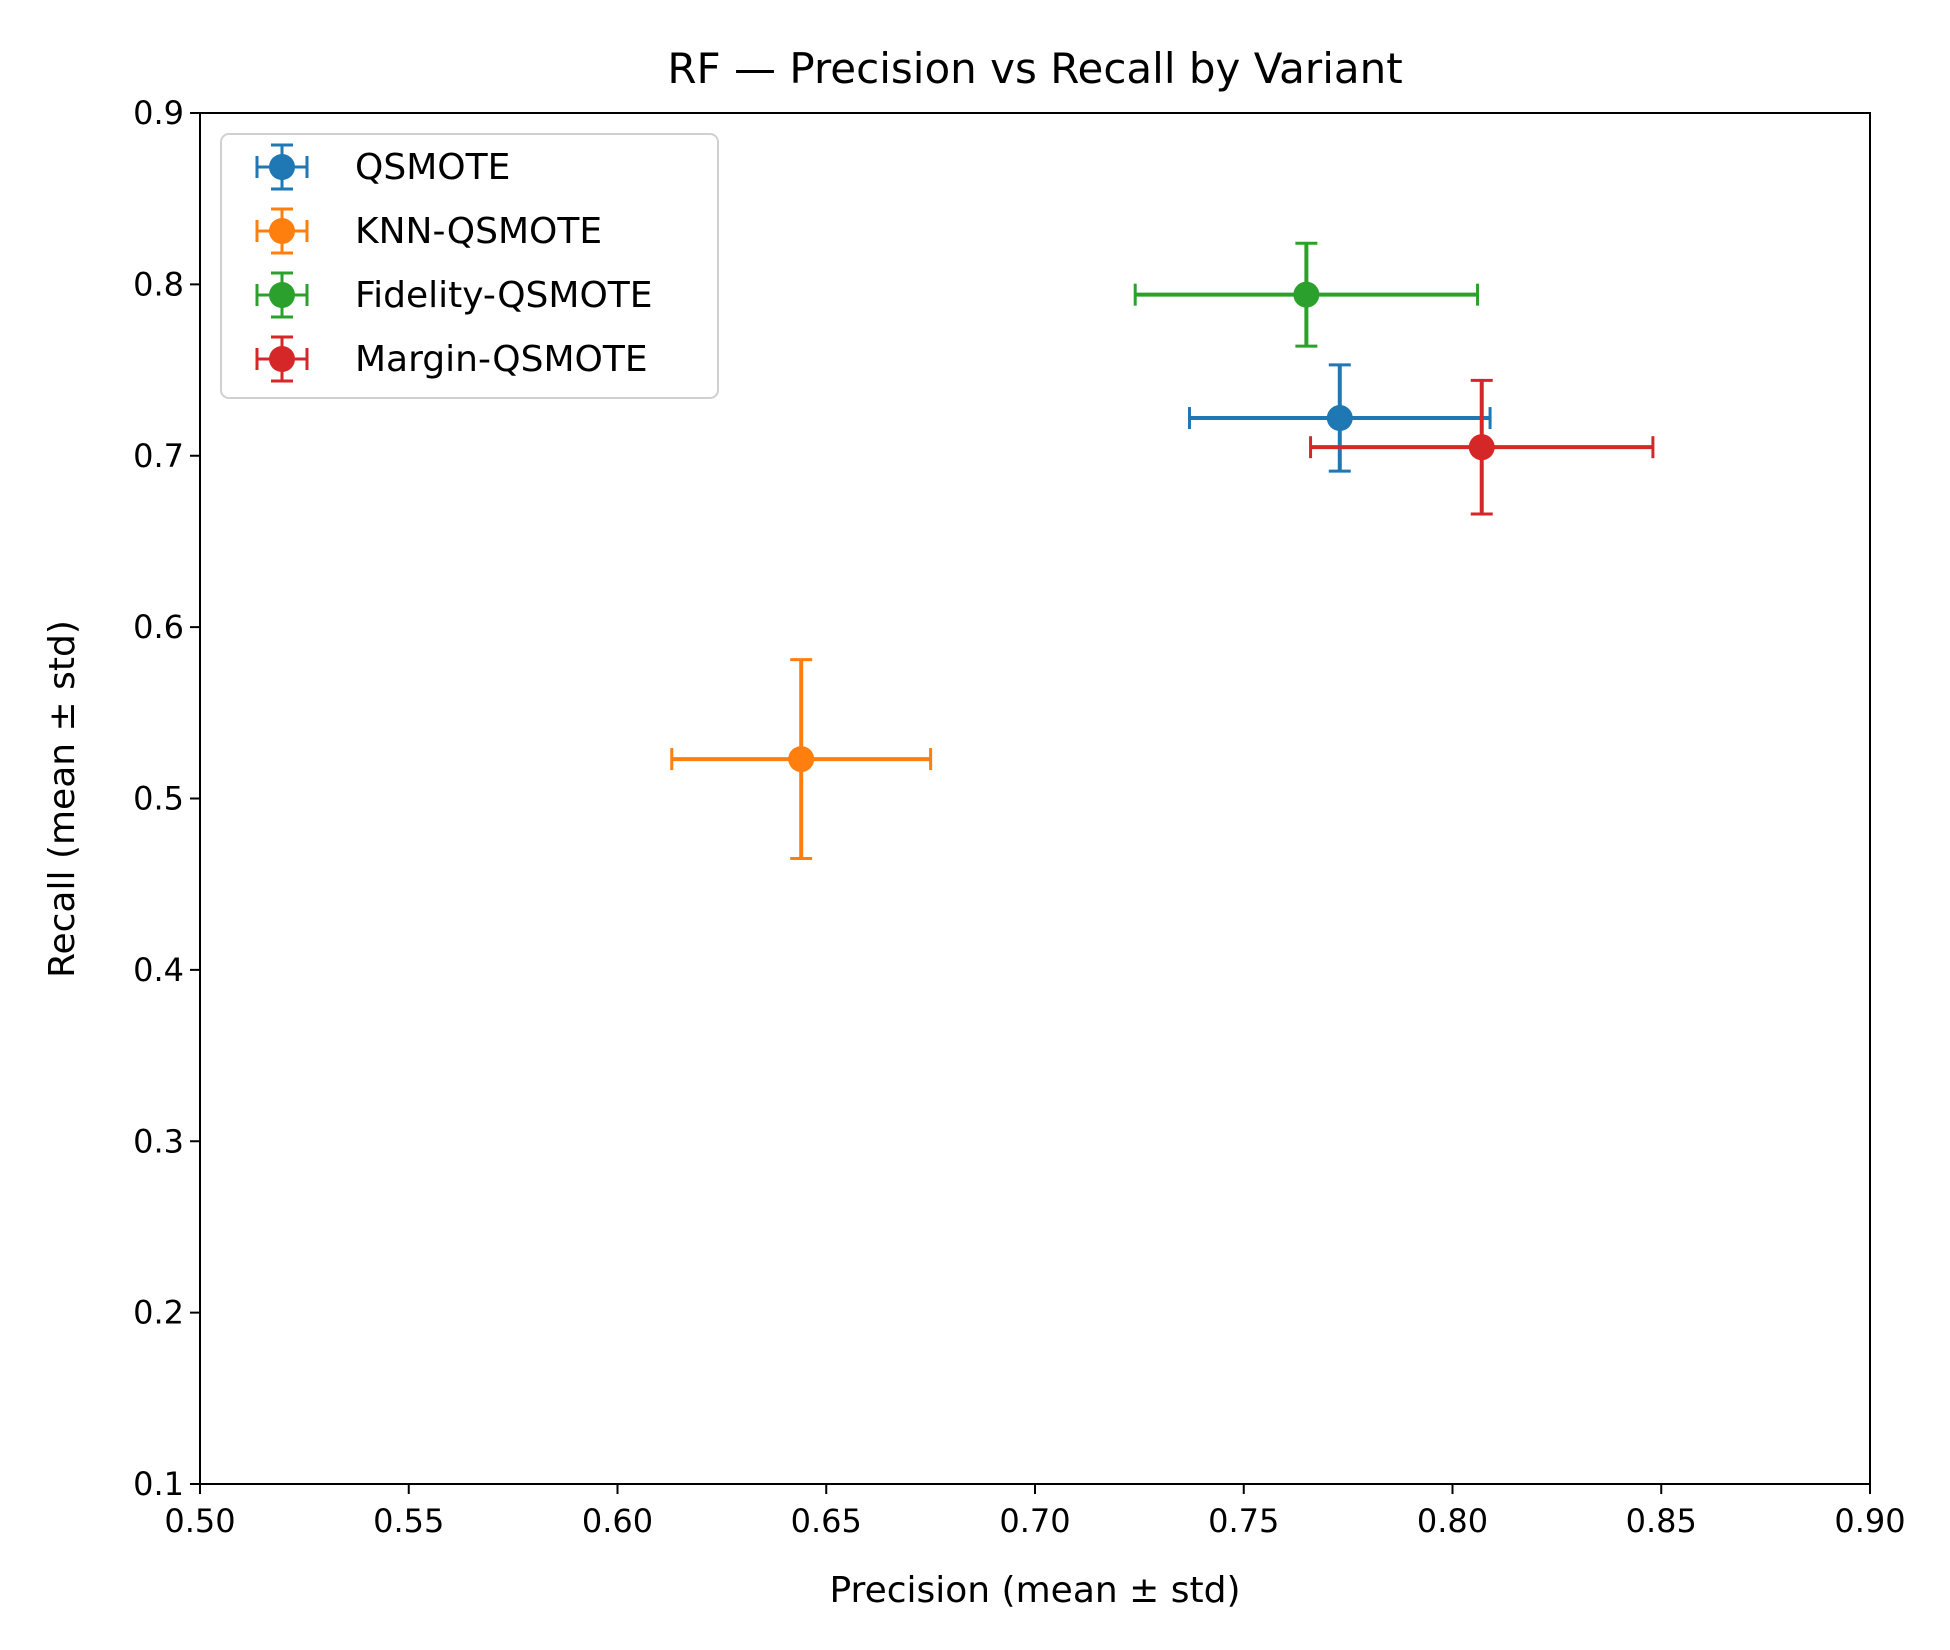 This screenshot has height=1650, width=1950. I want to click on x-tick-label: 0.80, so click(1452, 1521).